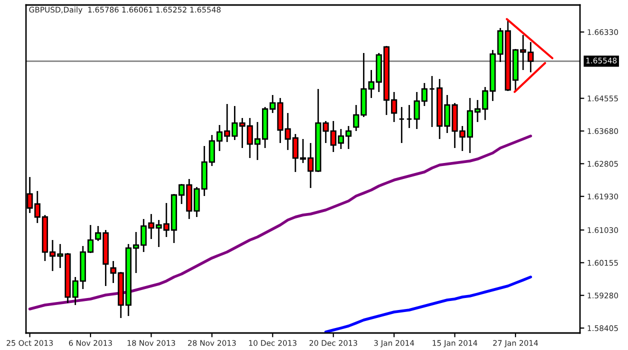 This screenshot has height=350, width=628. I want to click on line-series, so click(428, 304).